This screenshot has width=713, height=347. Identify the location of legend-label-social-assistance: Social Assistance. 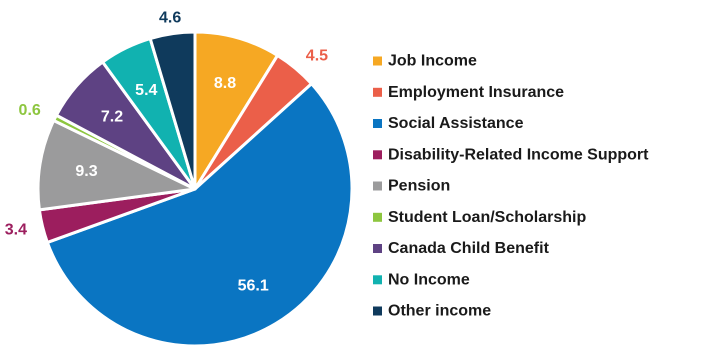
(456, 123).